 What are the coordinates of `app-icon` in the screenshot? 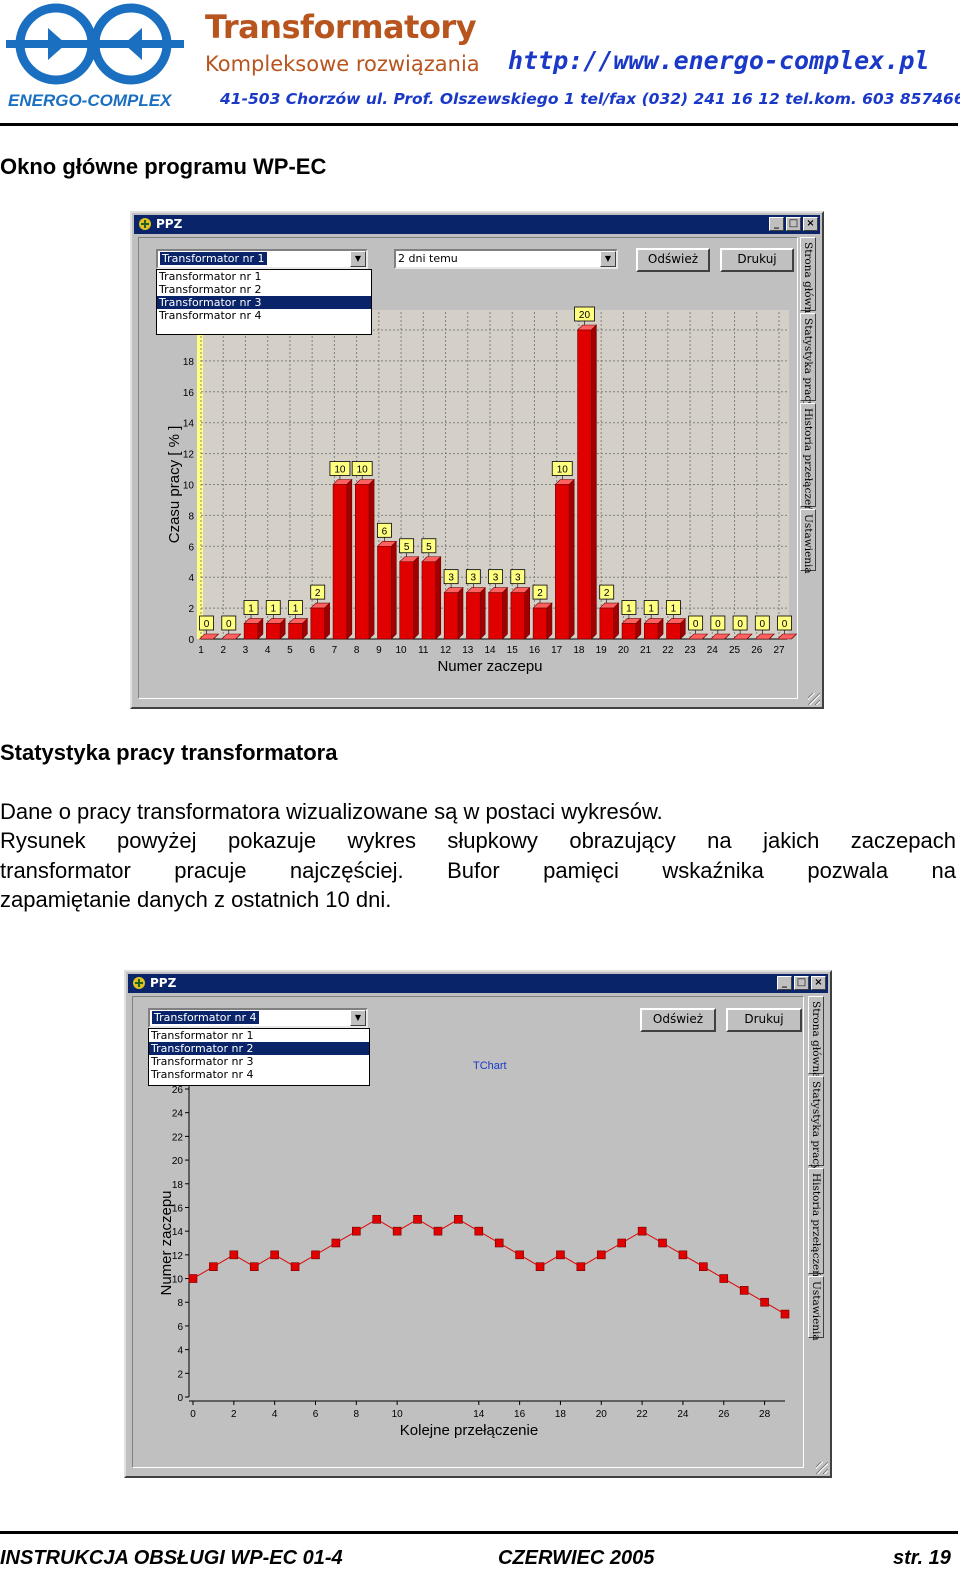 It's located at (139, 983).